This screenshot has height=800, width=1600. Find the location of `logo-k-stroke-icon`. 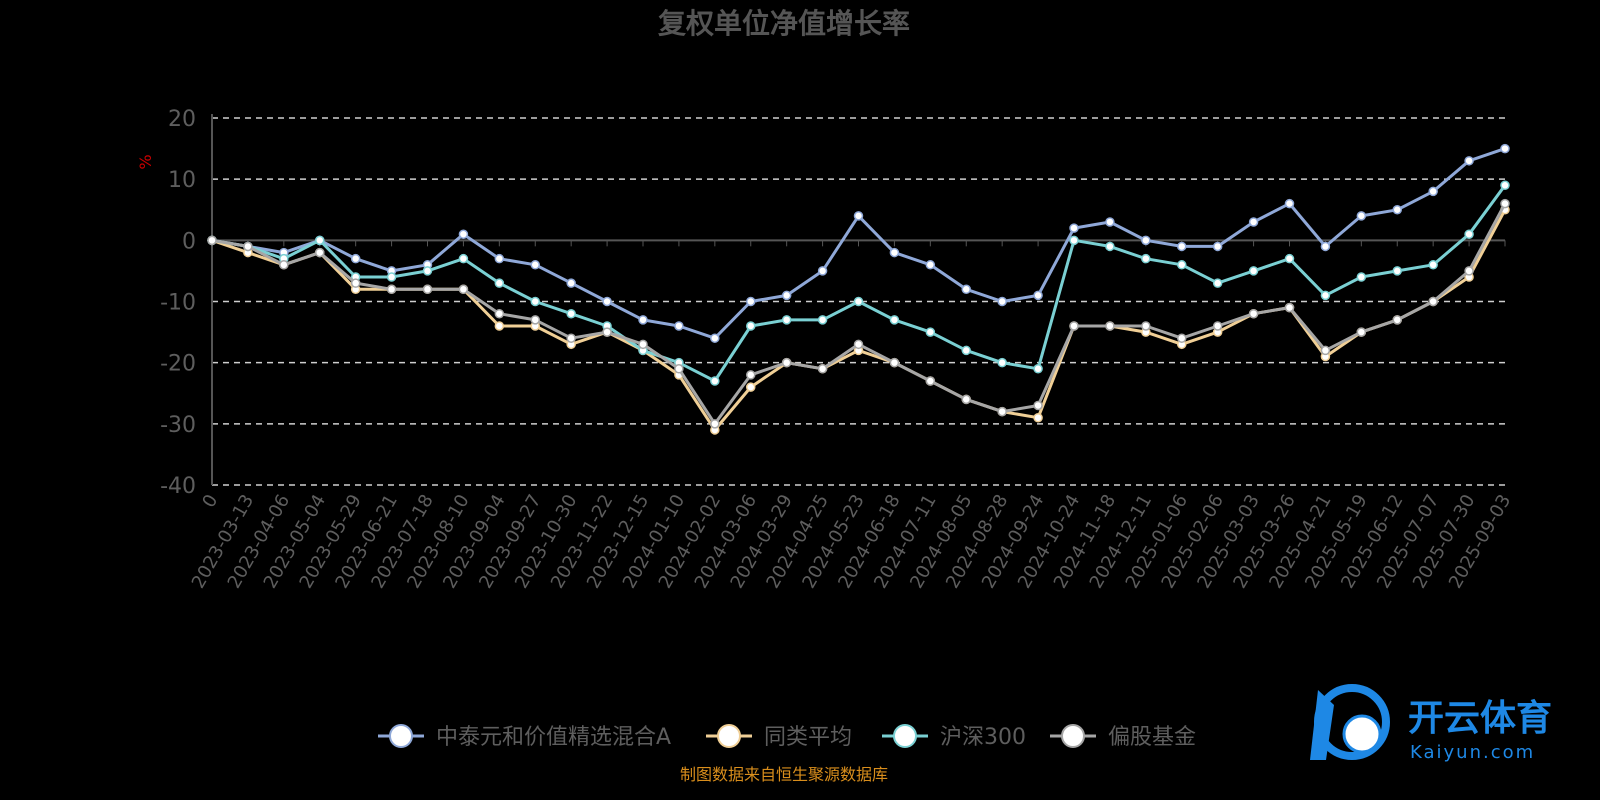

logo-k-stroke-icon is located at coordinates (1322, 725).